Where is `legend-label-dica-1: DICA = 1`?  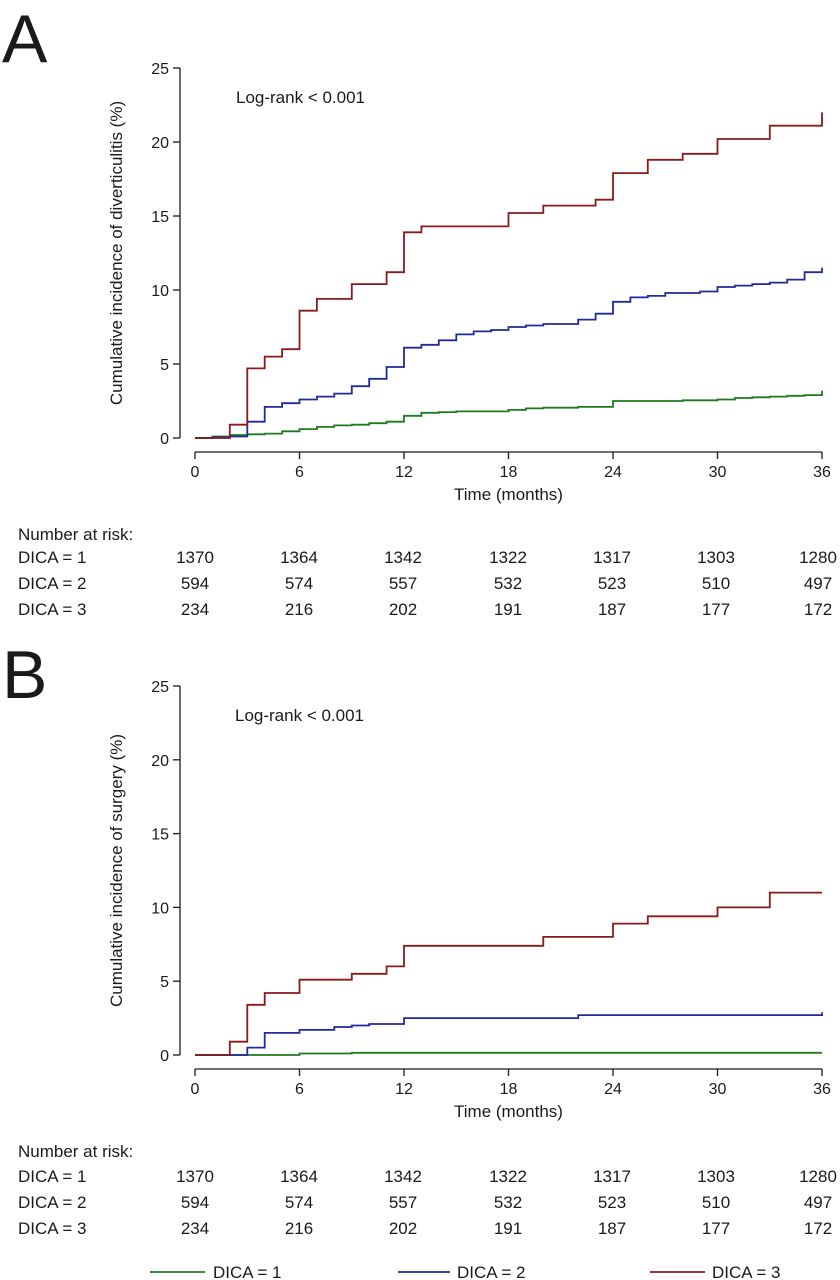
legend-label-dica-1: DICA = 1 is located at coordinates (247, 1271).